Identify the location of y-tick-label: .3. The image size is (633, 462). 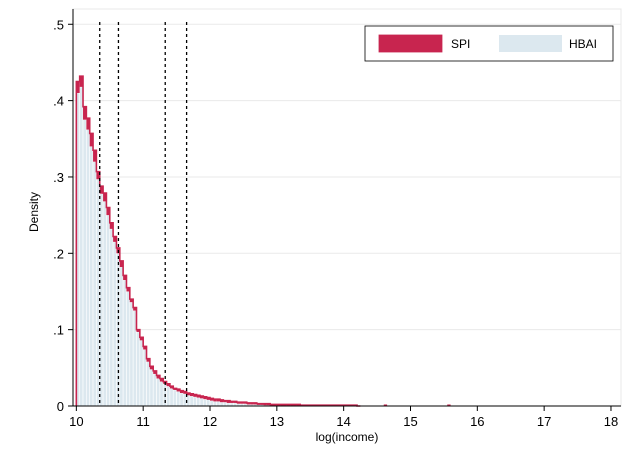
(58, 177).